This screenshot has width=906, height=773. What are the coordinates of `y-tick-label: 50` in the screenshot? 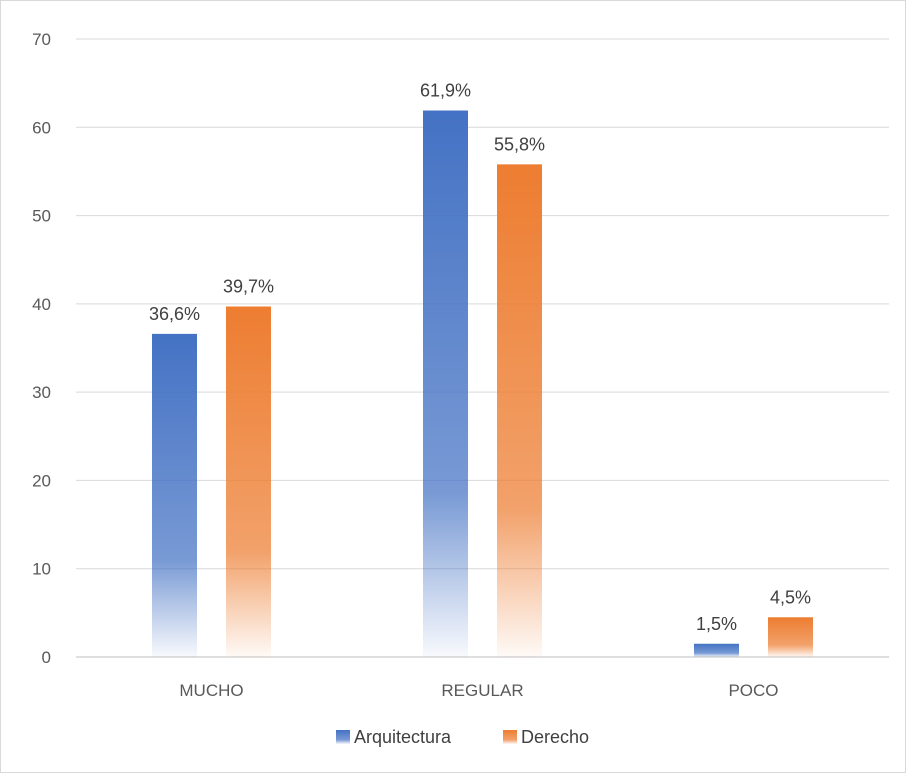 It's located at (41, 216).